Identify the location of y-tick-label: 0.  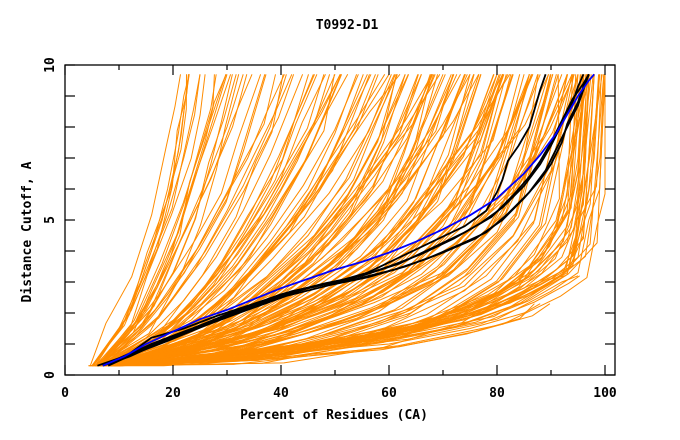
(50, 375).